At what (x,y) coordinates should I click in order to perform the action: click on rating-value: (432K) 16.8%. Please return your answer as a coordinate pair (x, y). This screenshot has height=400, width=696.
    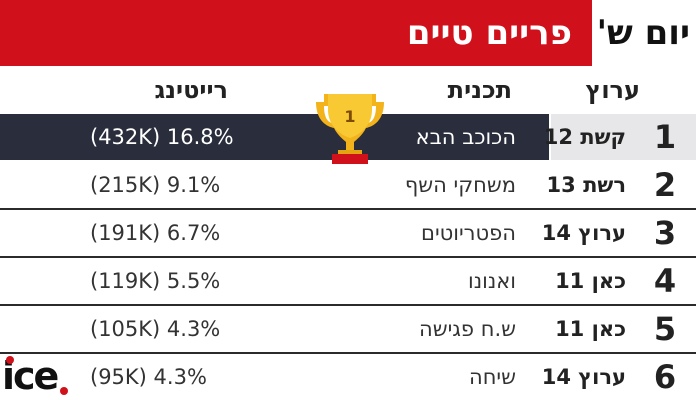
    Looking at the image, I should click on (162, 137).